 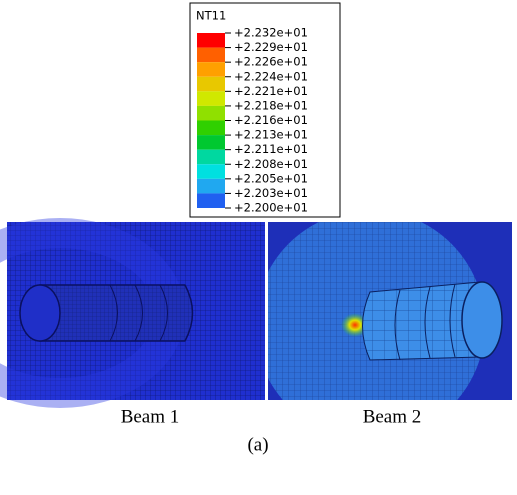 What do you see at coordinates (271, 149) in the screenshot?
I see `legend-label: +2.211e+01` at bounding box center [271, 149].